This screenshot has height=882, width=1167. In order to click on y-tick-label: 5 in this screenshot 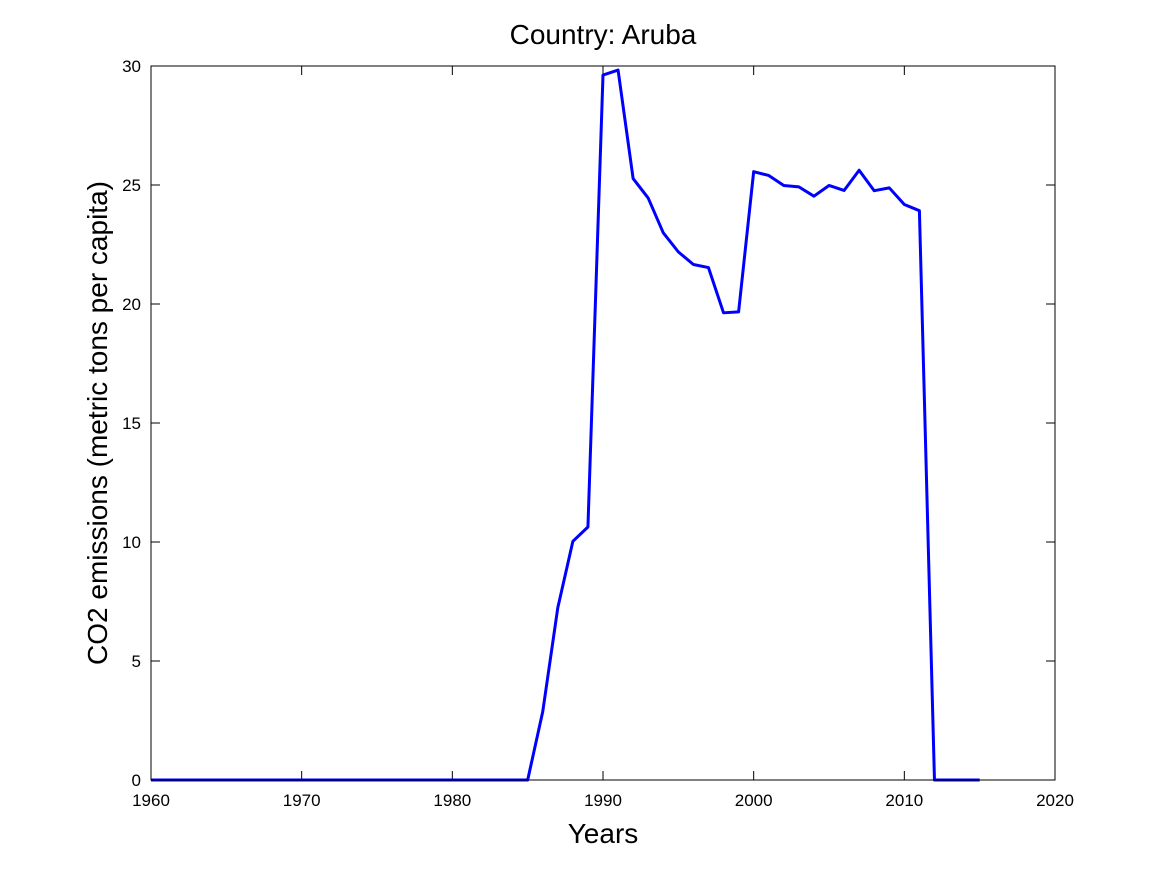, I will do `click(136, 661)`.